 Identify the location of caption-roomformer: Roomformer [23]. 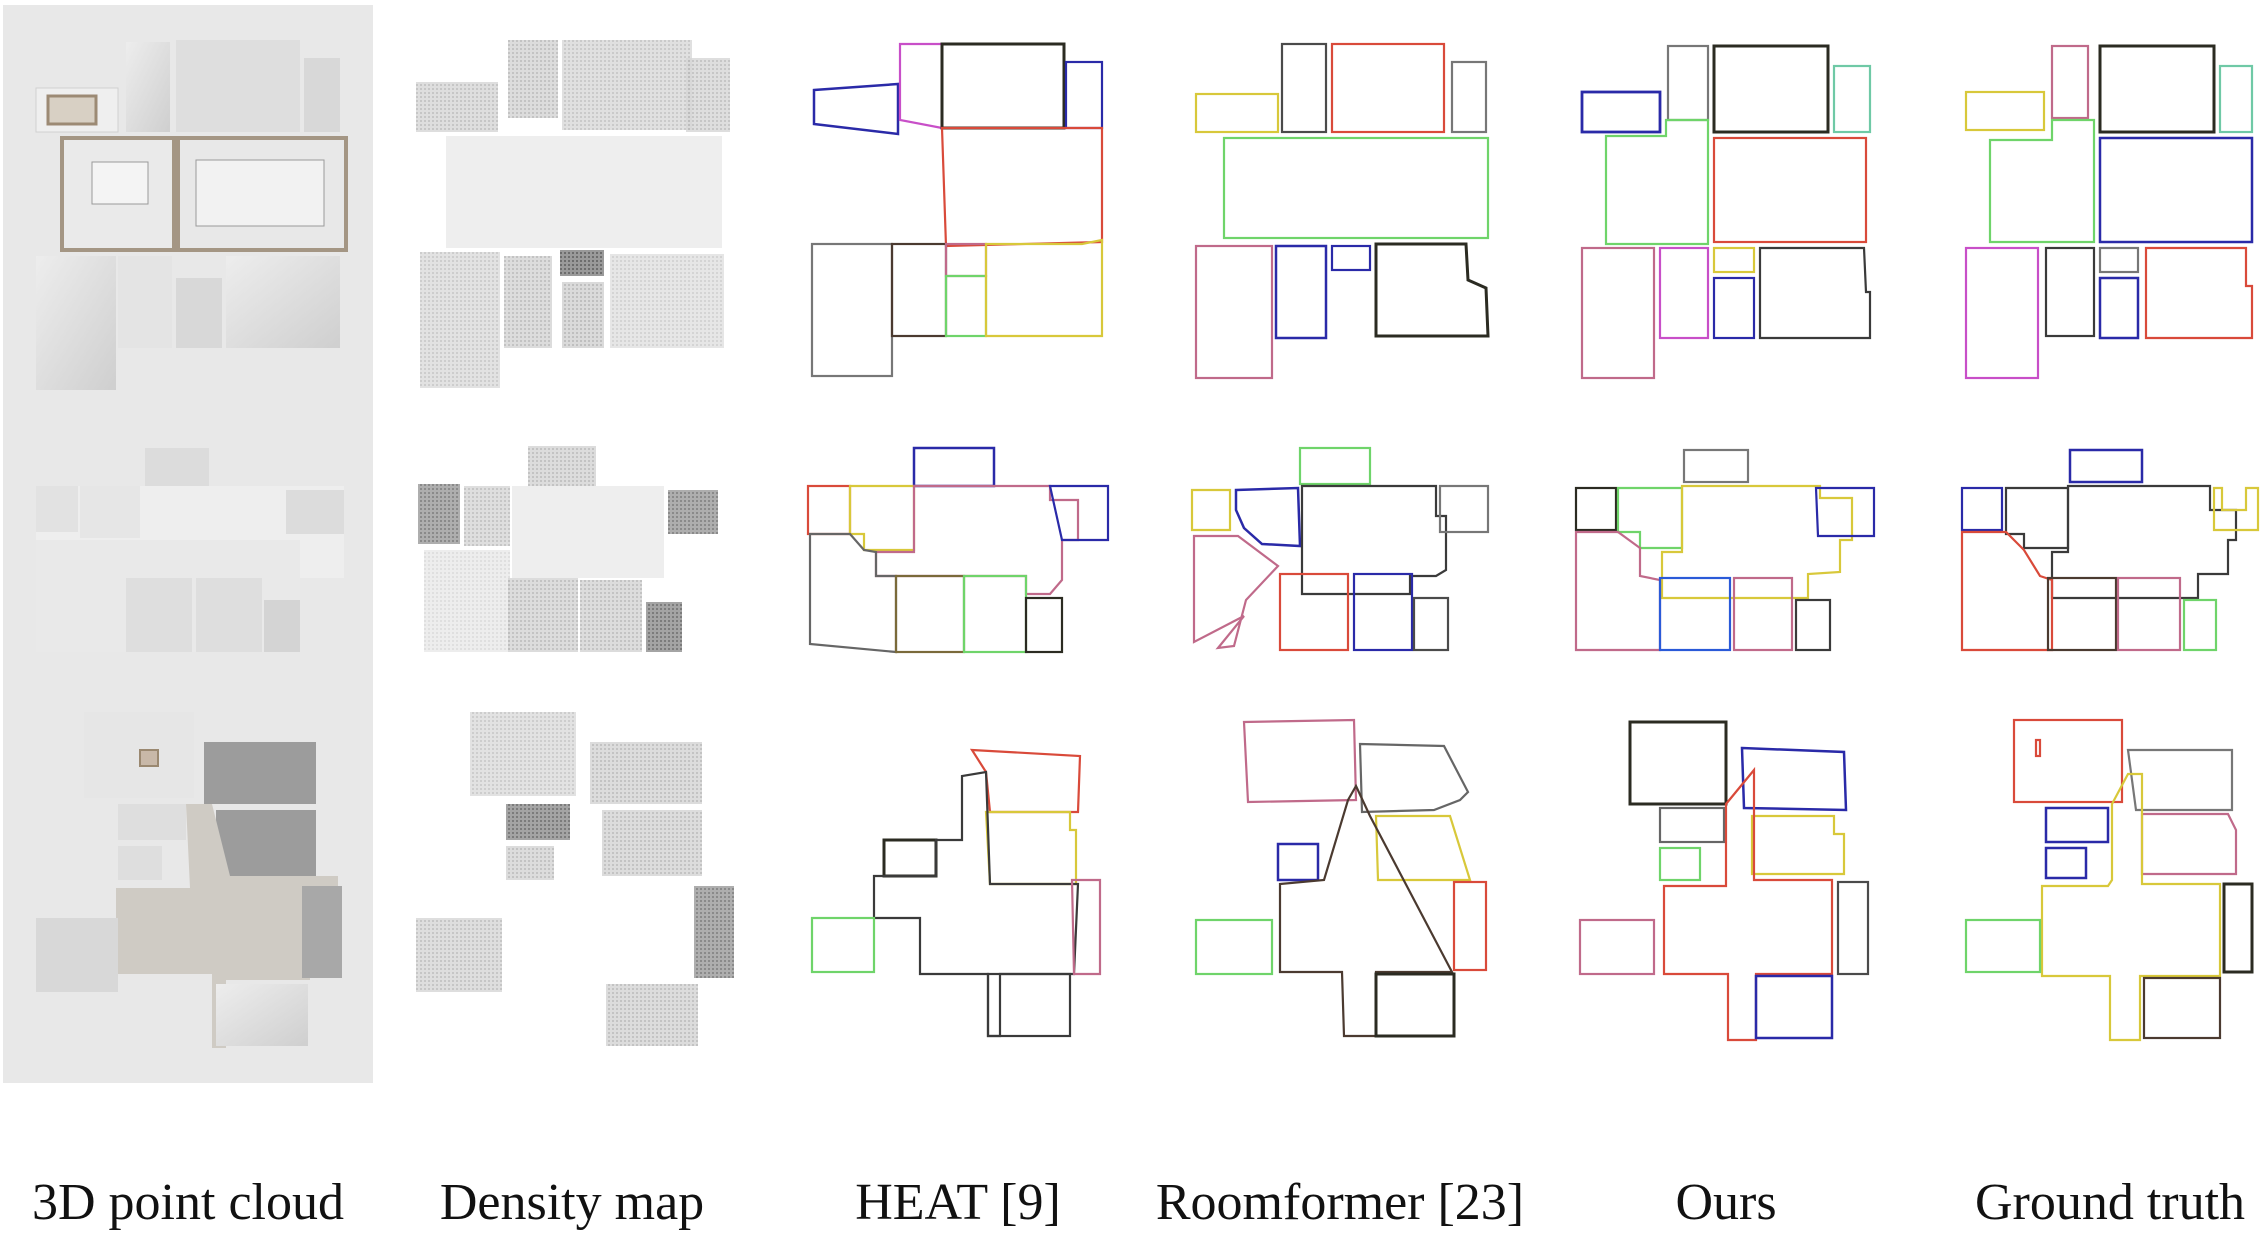
(1340, 1202).